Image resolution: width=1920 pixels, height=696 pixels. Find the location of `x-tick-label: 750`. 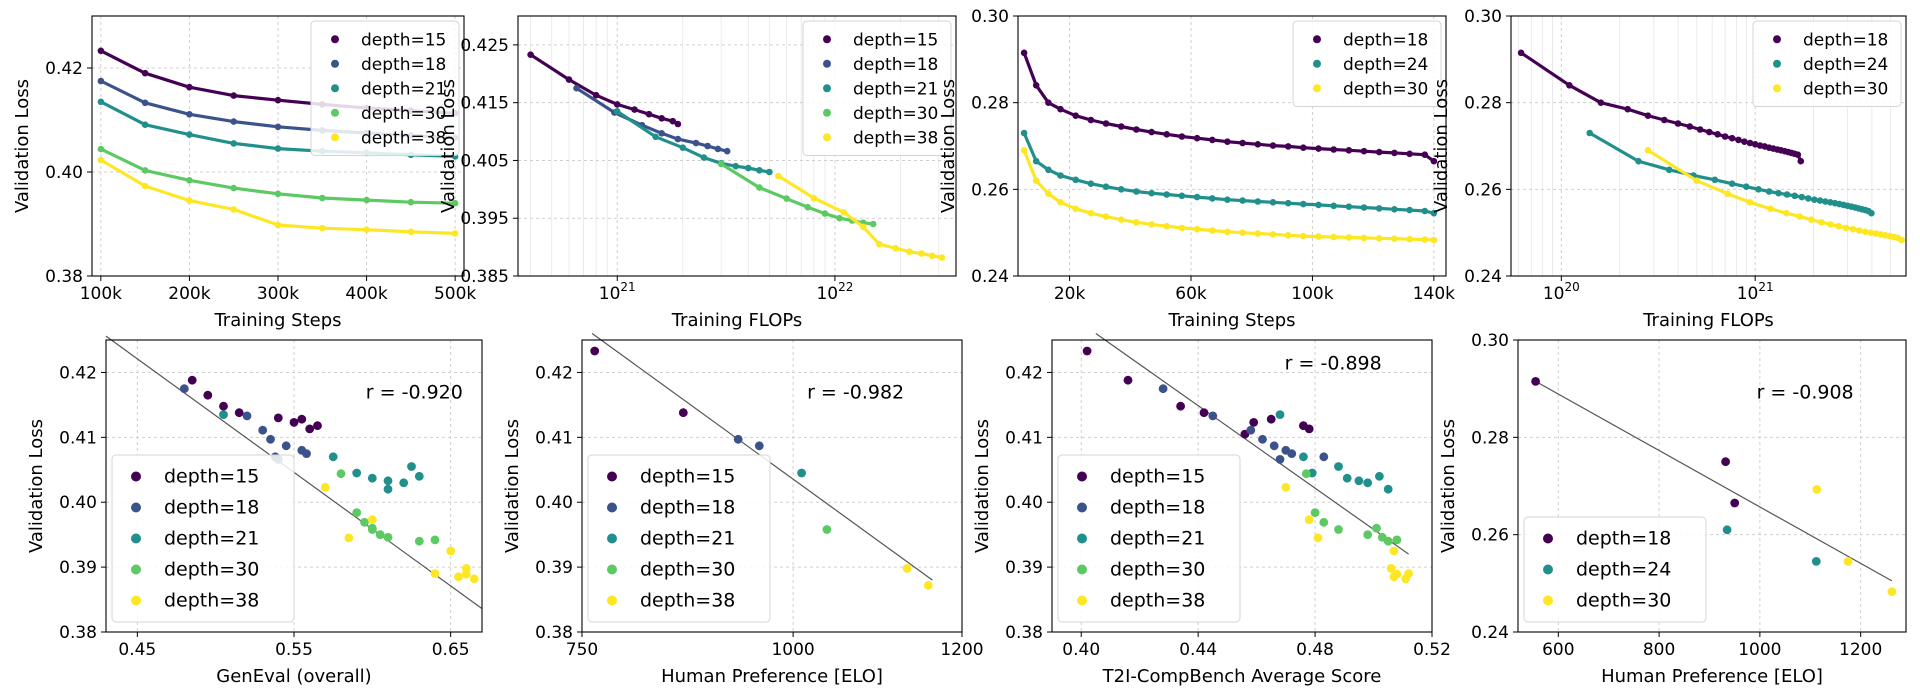

x-tick-label: 750 is located at coordinates (582, 650).